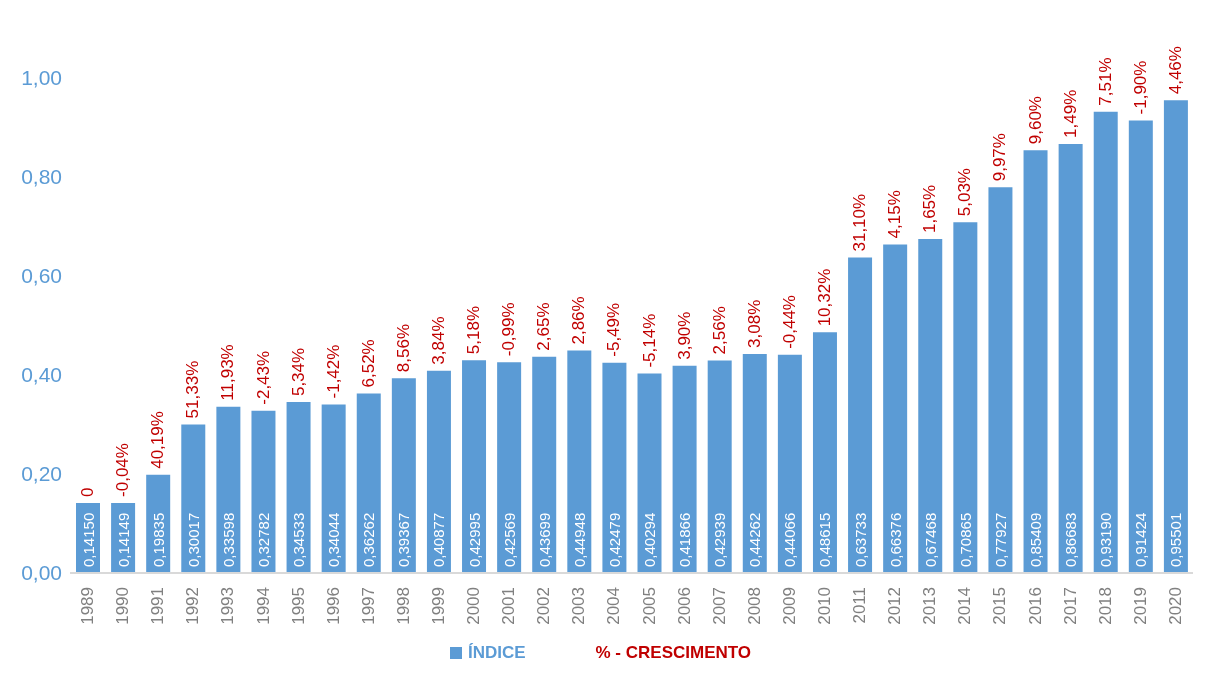 The width and height of the screenshot is (1205, 673). Describe the element at coordinates (684, 606) in the screenshot. I see `x-tick-label: 2006` at that location.